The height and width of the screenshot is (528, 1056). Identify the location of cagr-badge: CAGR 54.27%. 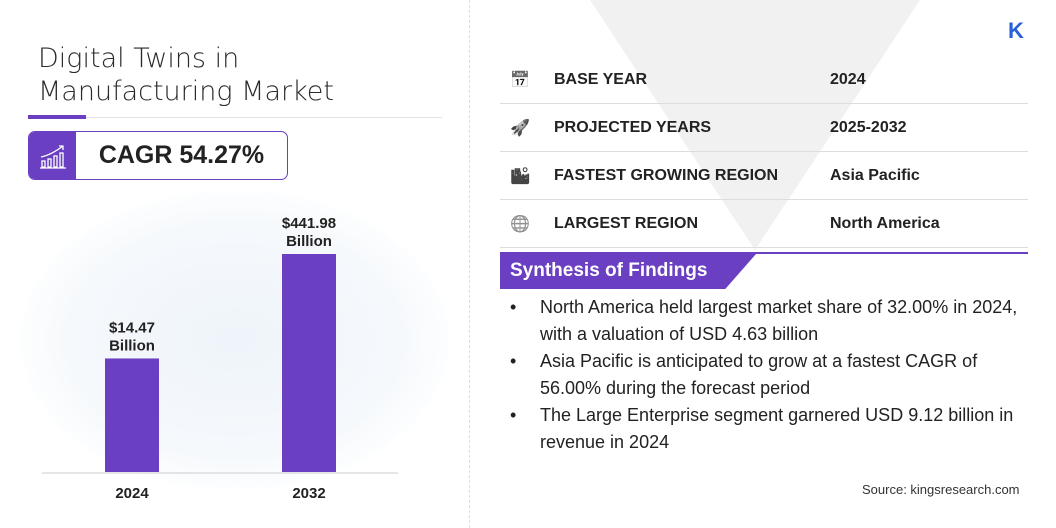
(158, 155).